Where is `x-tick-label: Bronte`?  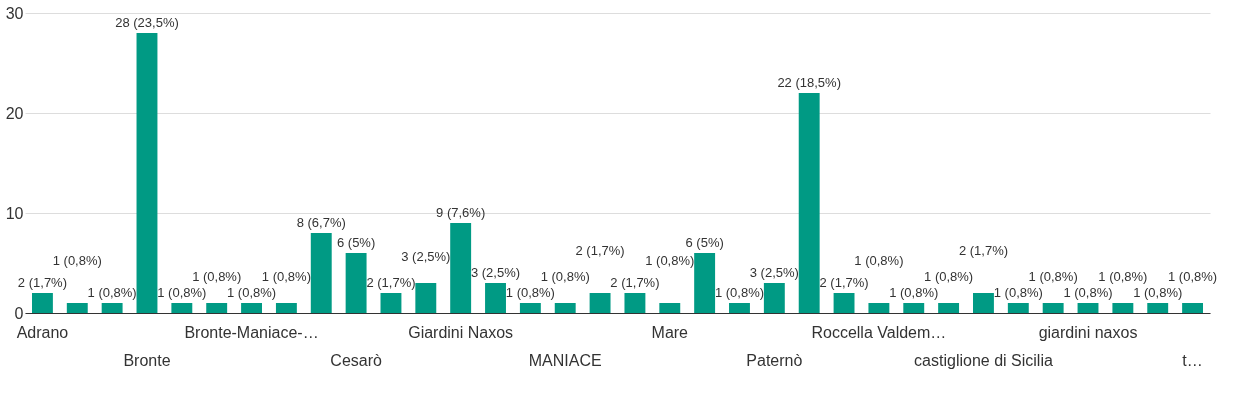
x-tick-label: Bronte is located at coordinates (147, 360).